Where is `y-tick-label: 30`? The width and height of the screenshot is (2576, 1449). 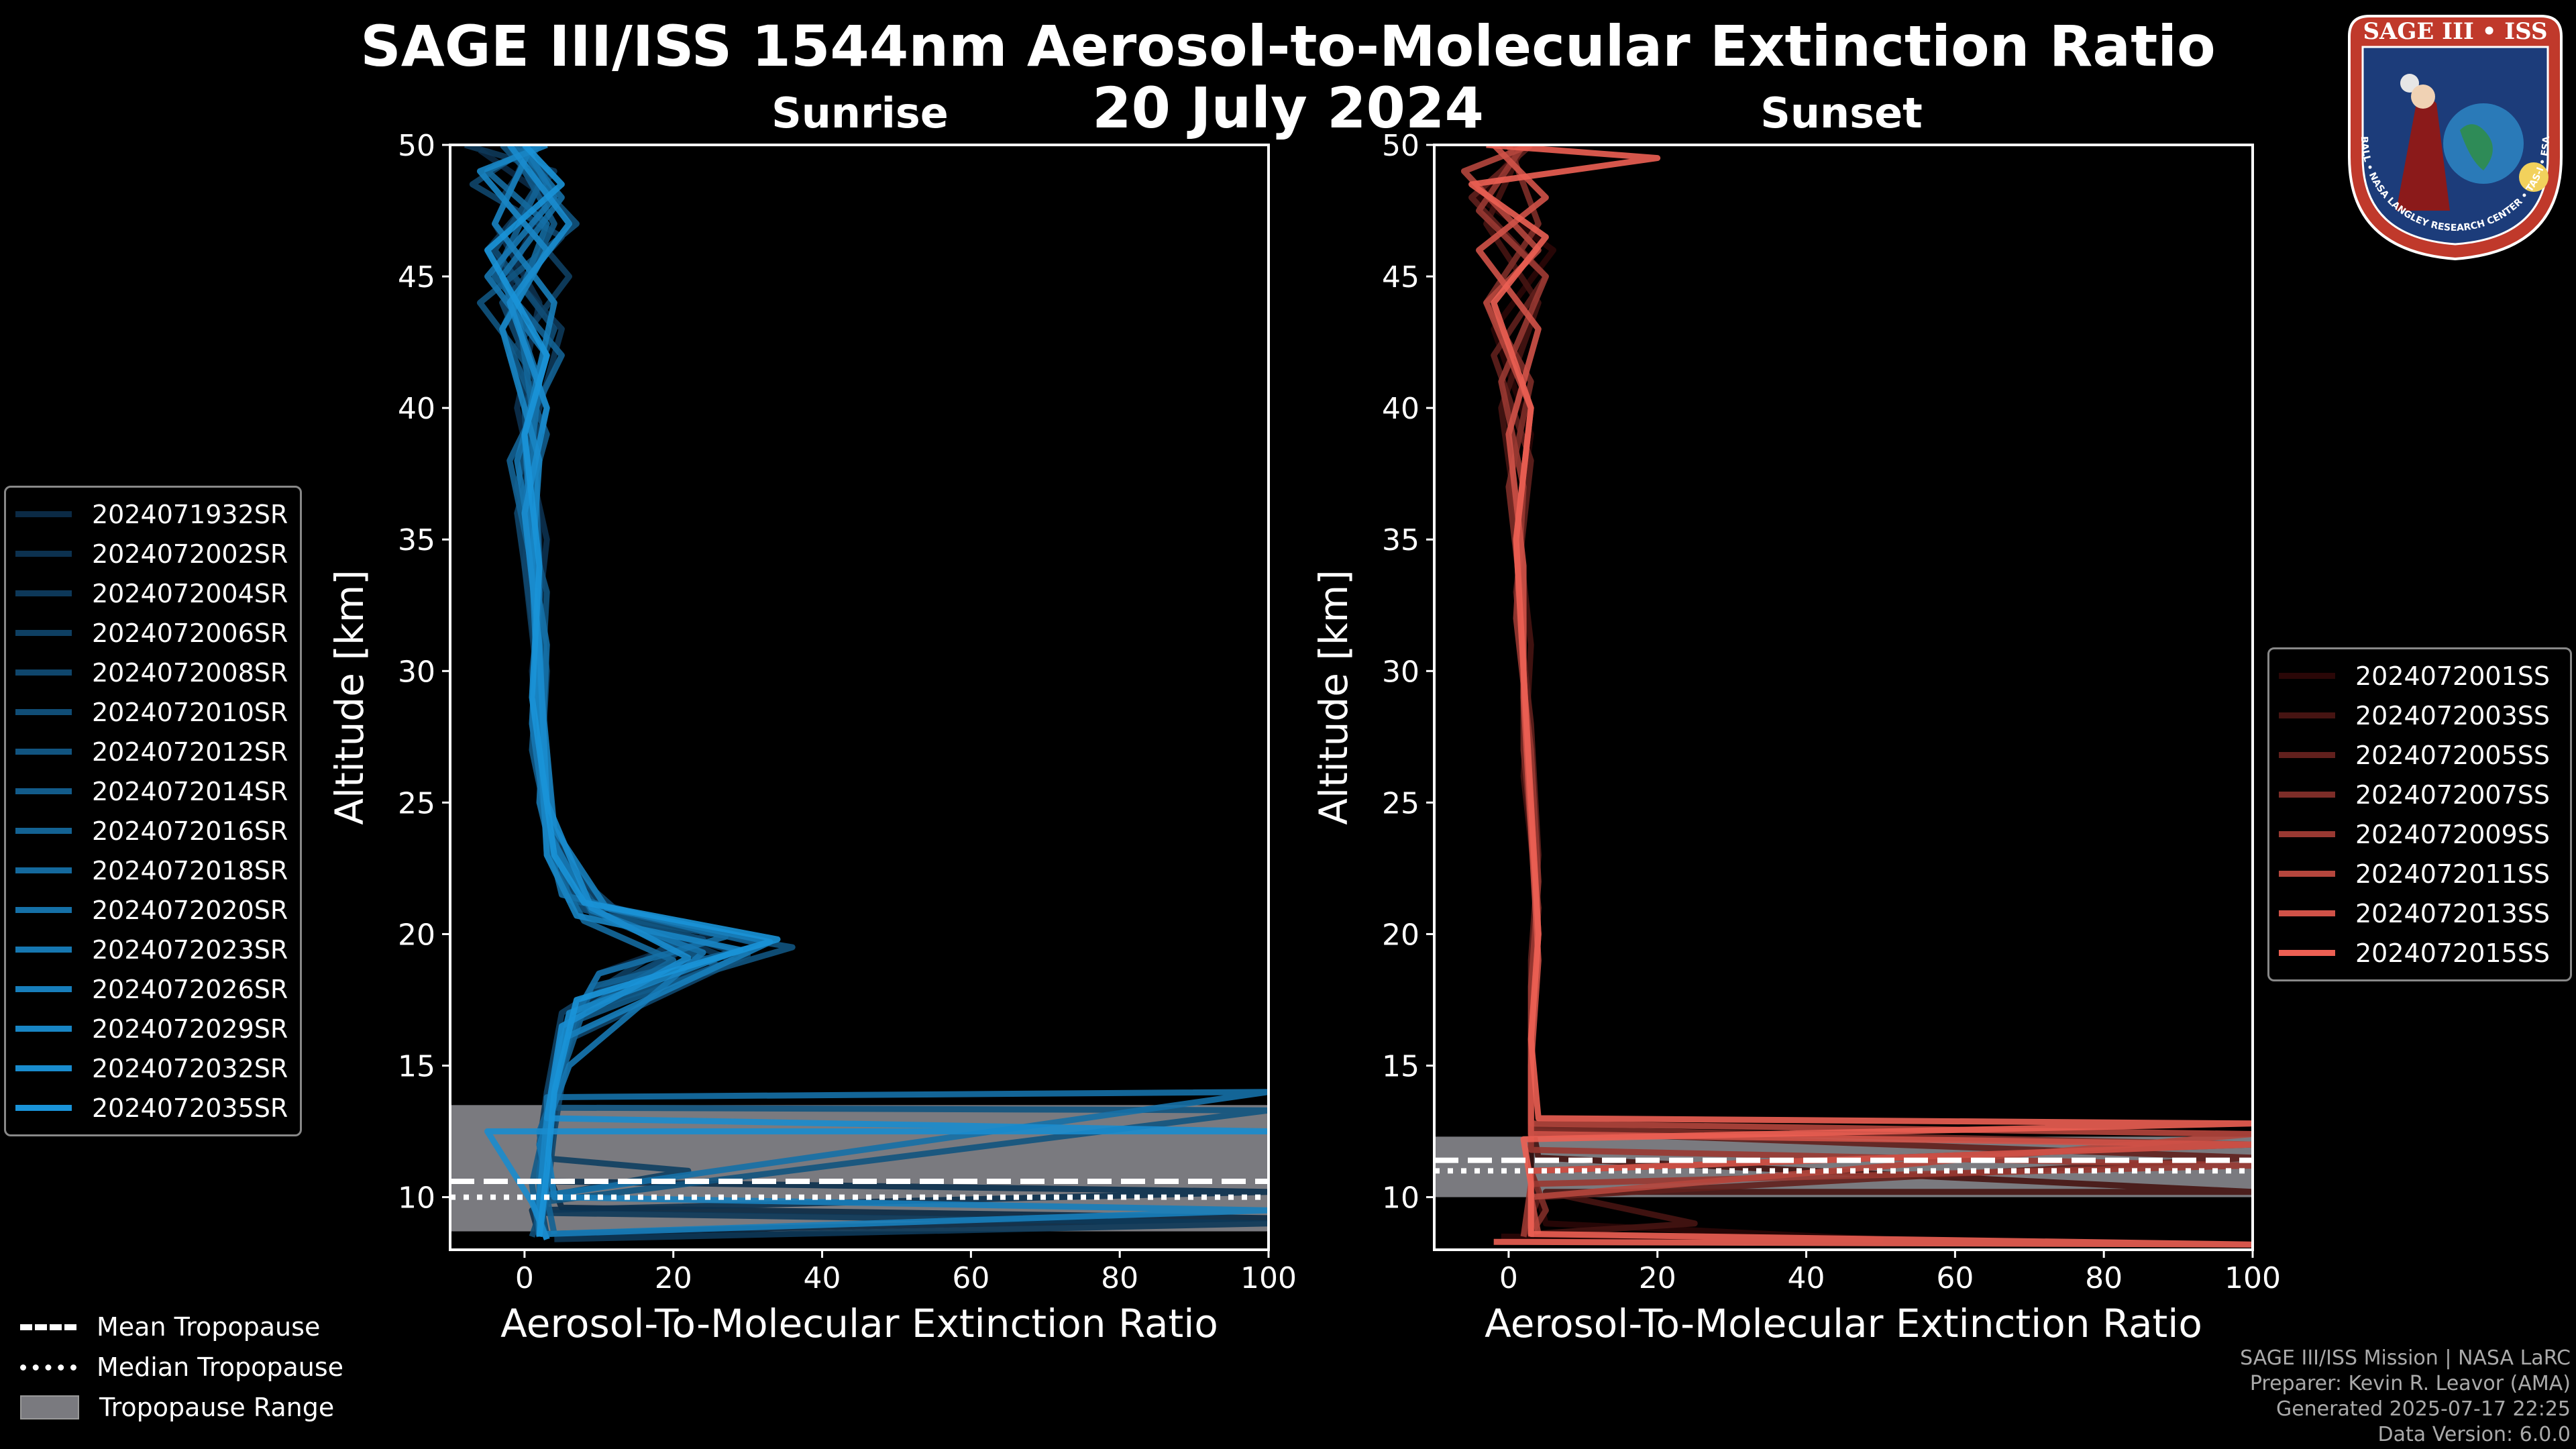
y-tick-label: 30 is located at coordinates (1400, 672).